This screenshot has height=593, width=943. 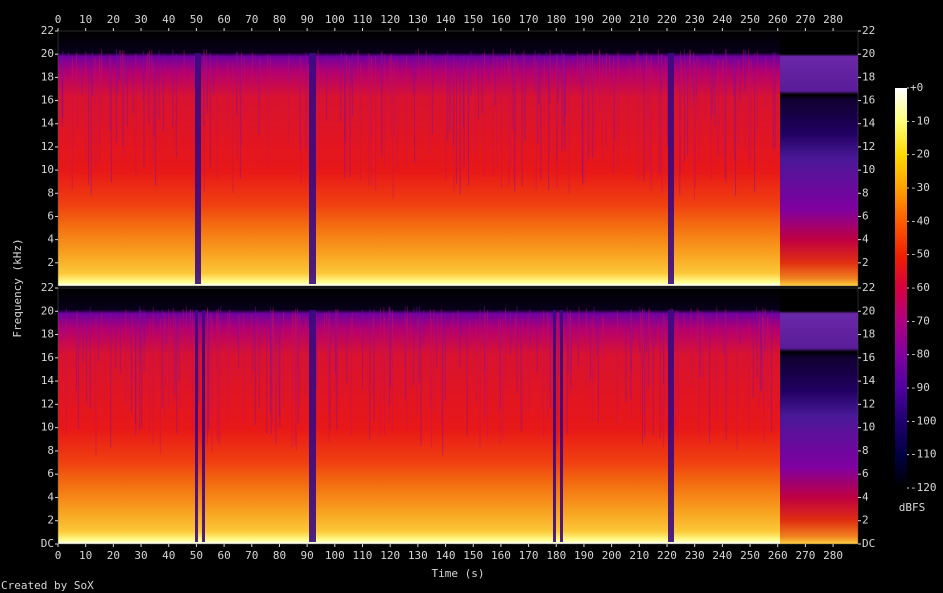 I want to click on x-tick-label: 0, so click(x=58, y=555).